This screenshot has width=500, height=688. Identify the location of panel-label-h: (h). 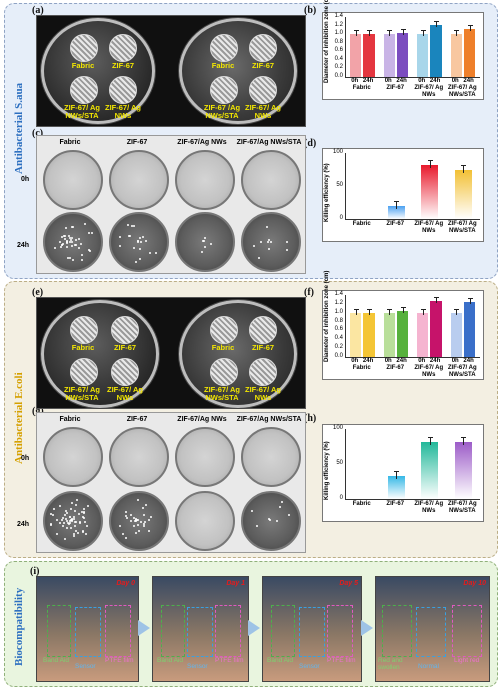
(310, 418).